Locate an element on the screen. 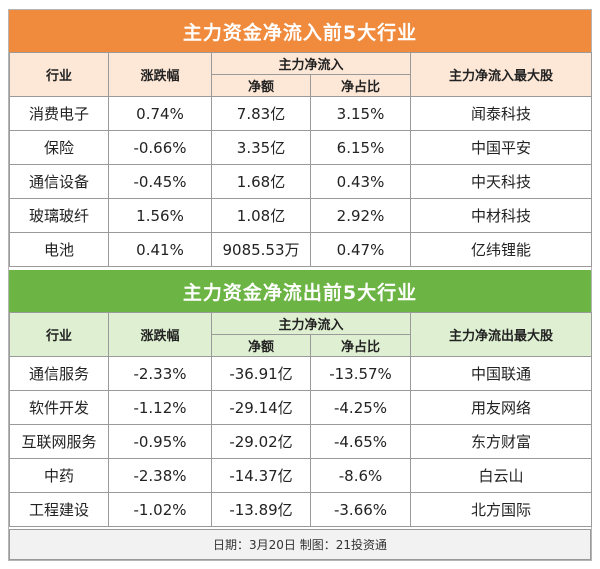 Image resolution: width=600 pixels, height=569 pixels. table-row: 通信设备 -0.45% 1.68亿 0.43% 中天科技 is located at coordinates (301, 181).